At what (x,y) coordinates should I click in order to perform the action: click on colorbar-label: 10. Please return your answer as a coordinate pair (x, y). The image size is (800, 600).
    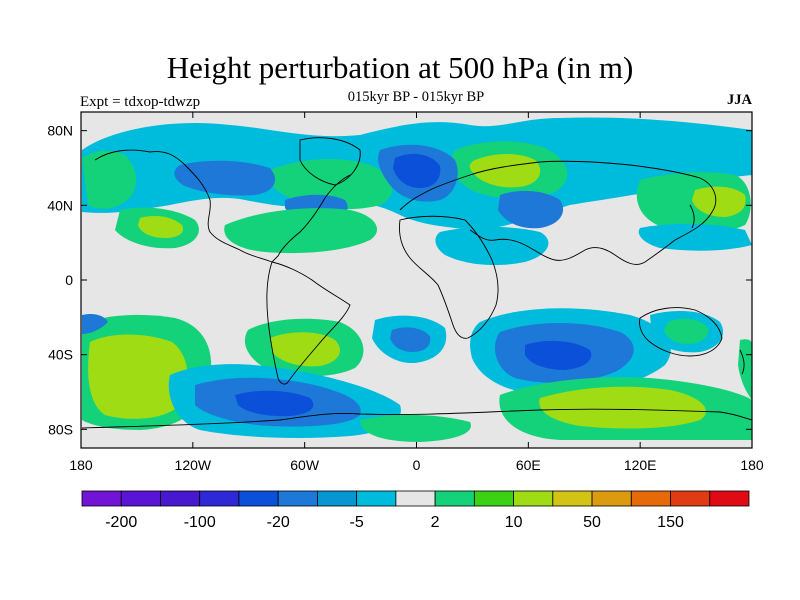
    Looking at the image, I should click on (514, 522).